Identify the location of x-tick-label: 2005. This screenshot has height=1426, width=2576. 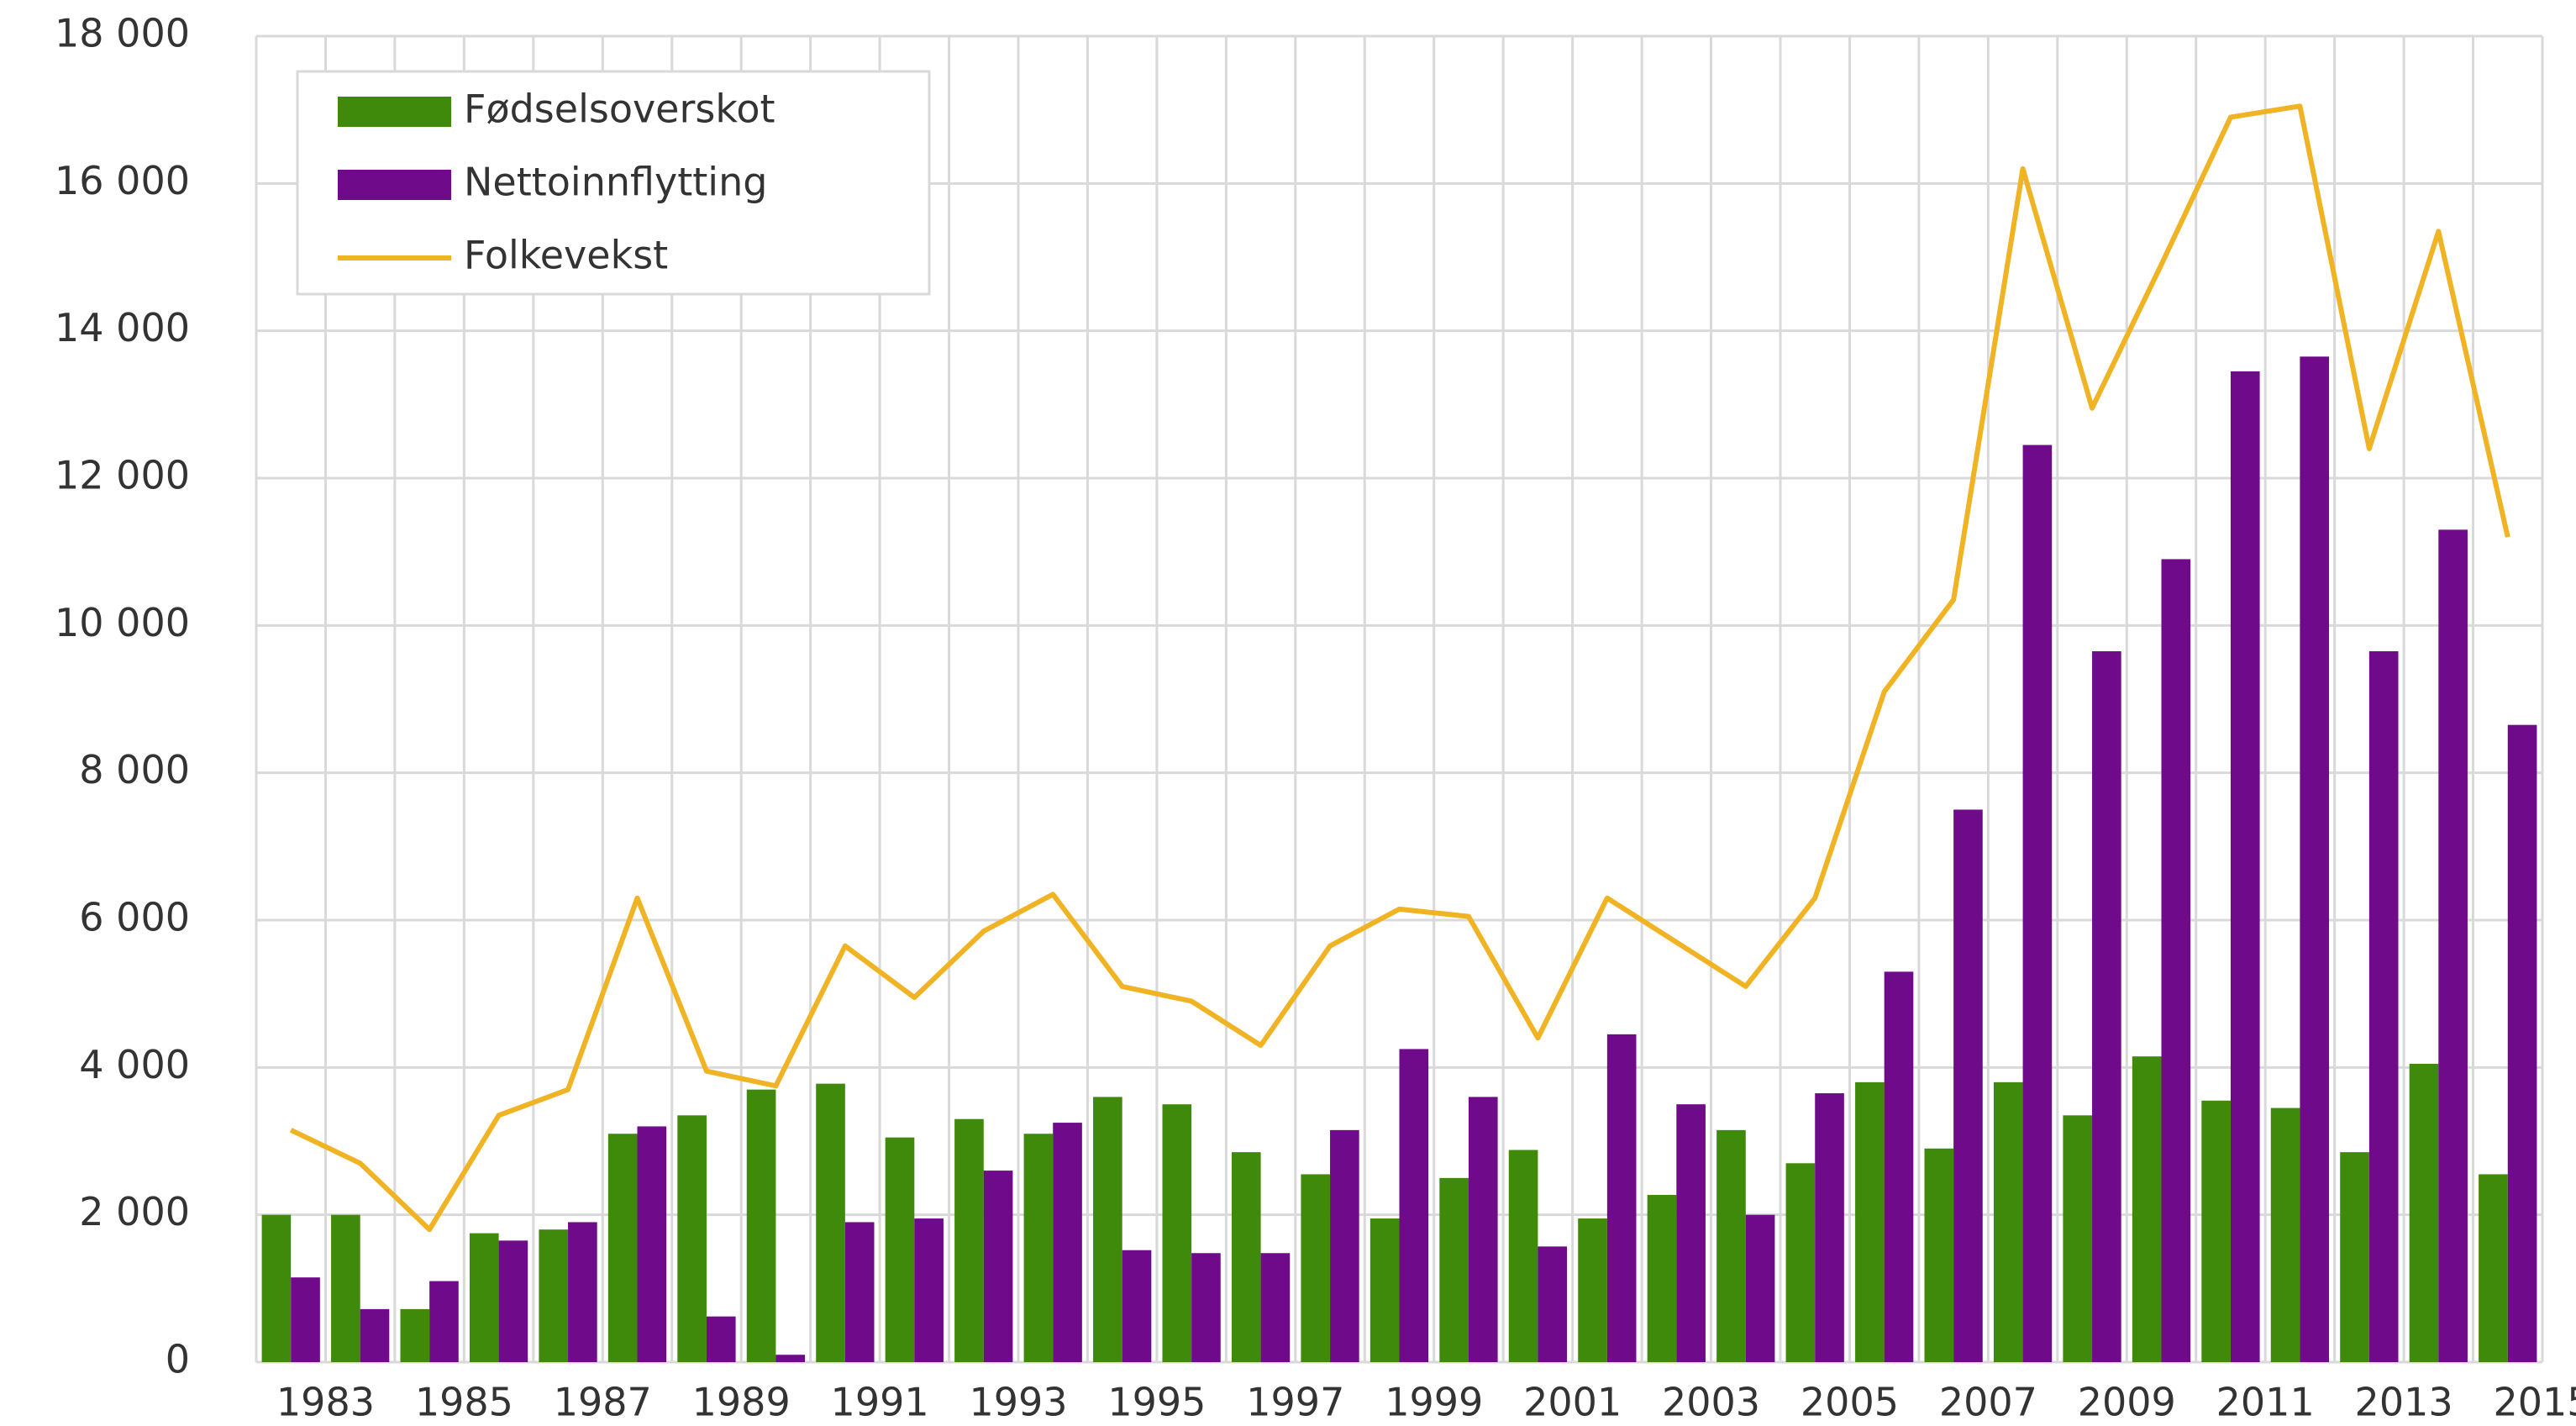
(1850, 1403).